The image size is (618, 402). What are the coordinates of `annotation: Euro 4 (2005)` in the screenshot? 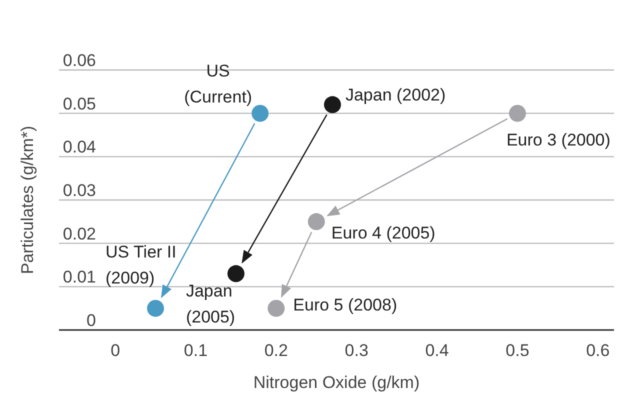 It's located at (383, 233).